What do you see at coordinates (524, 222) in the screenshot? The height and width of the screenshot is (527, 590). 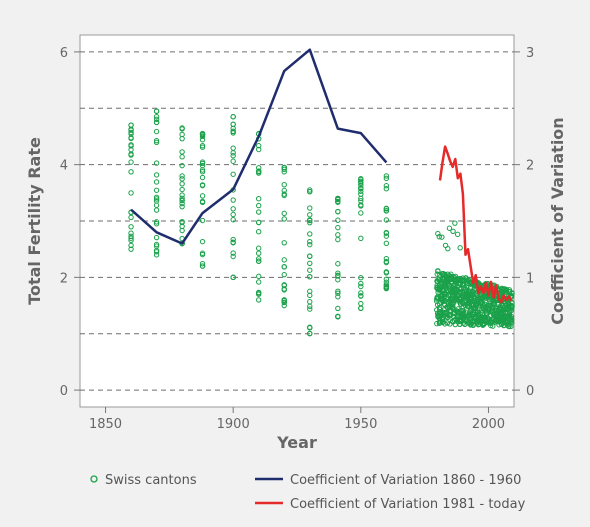 I see `right-axis-ticks: 0 1 2 3` at bounding box center [524, 222].